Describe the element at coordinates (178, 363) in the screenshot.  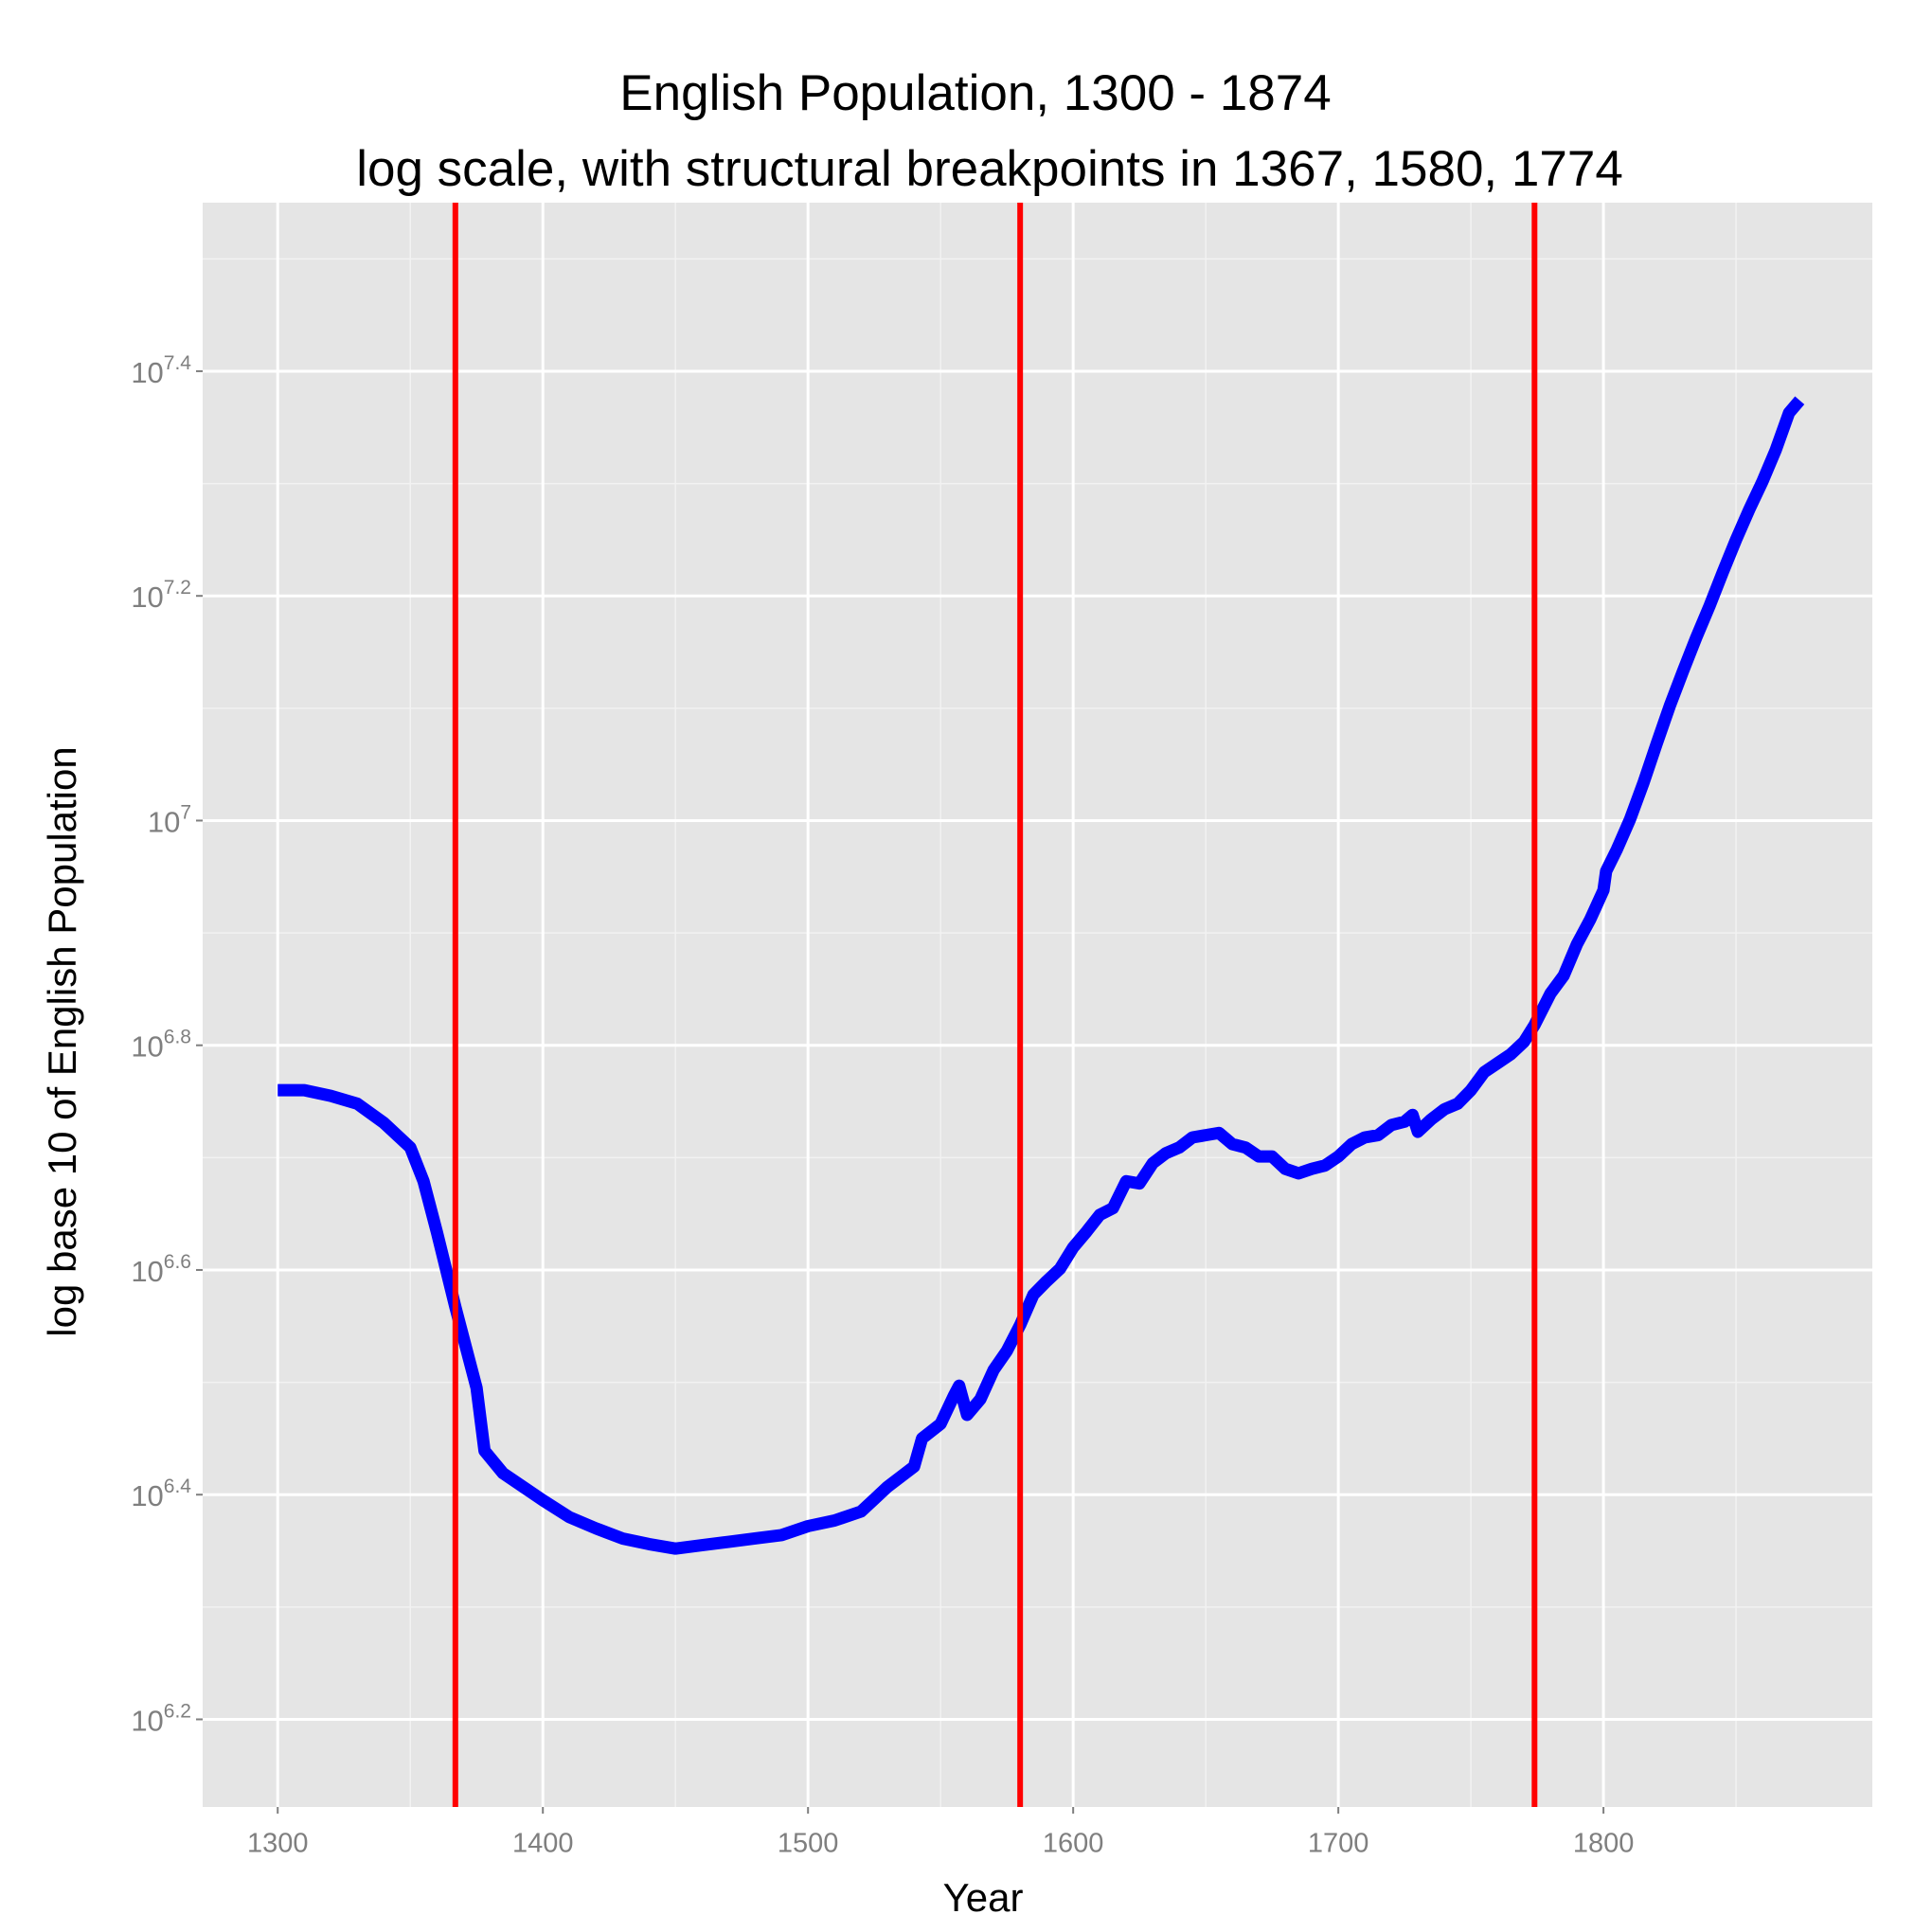
I see `y-tick-exponent: 7.4` at that location.